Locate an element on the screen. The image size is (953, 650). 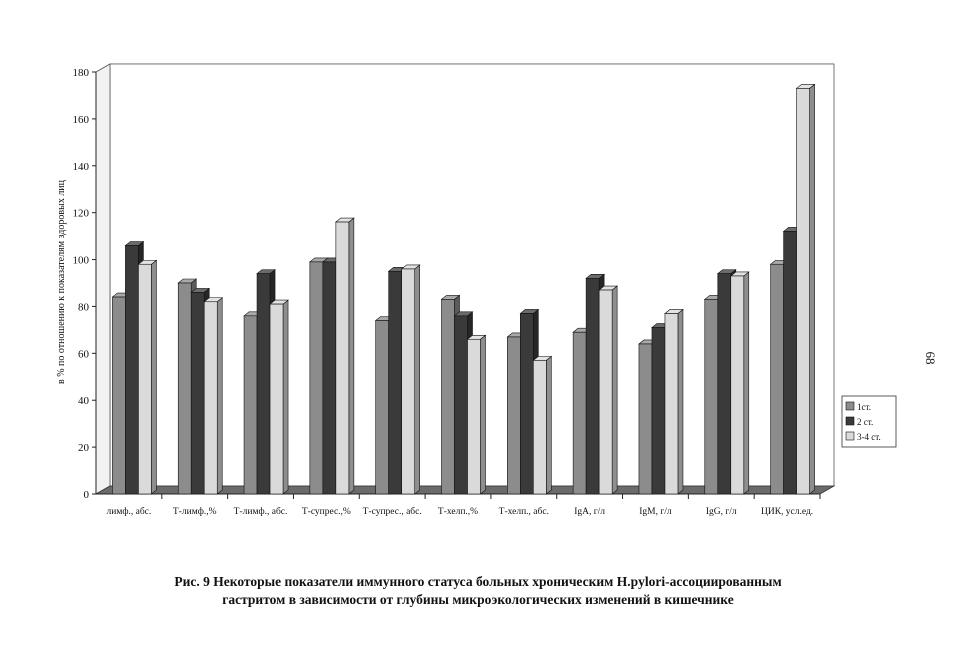
y-tick-label: 160 is located at coordinates (81, 120).